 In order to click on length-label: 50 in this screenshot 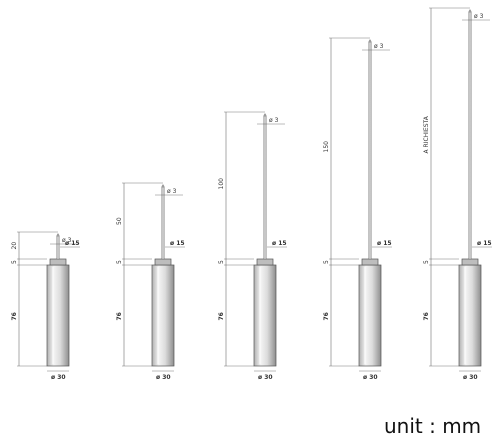, I will do `click(119, 221)`.